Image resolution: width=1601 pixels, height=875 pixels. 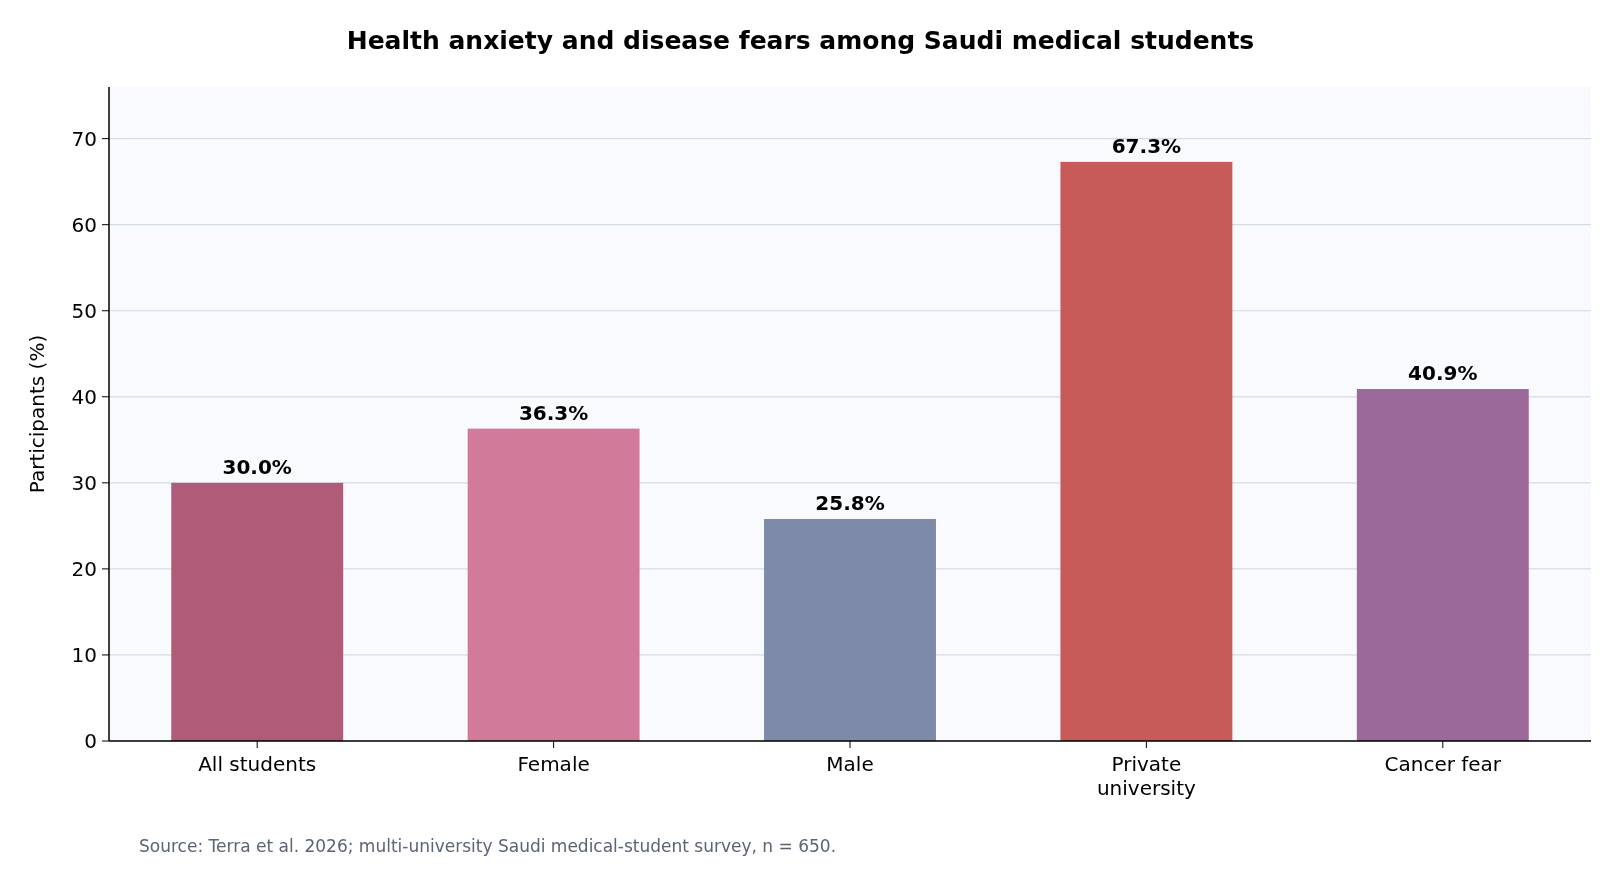 I want to click on x-tick-label: Cancer fear, so click(x=1443, y=764).